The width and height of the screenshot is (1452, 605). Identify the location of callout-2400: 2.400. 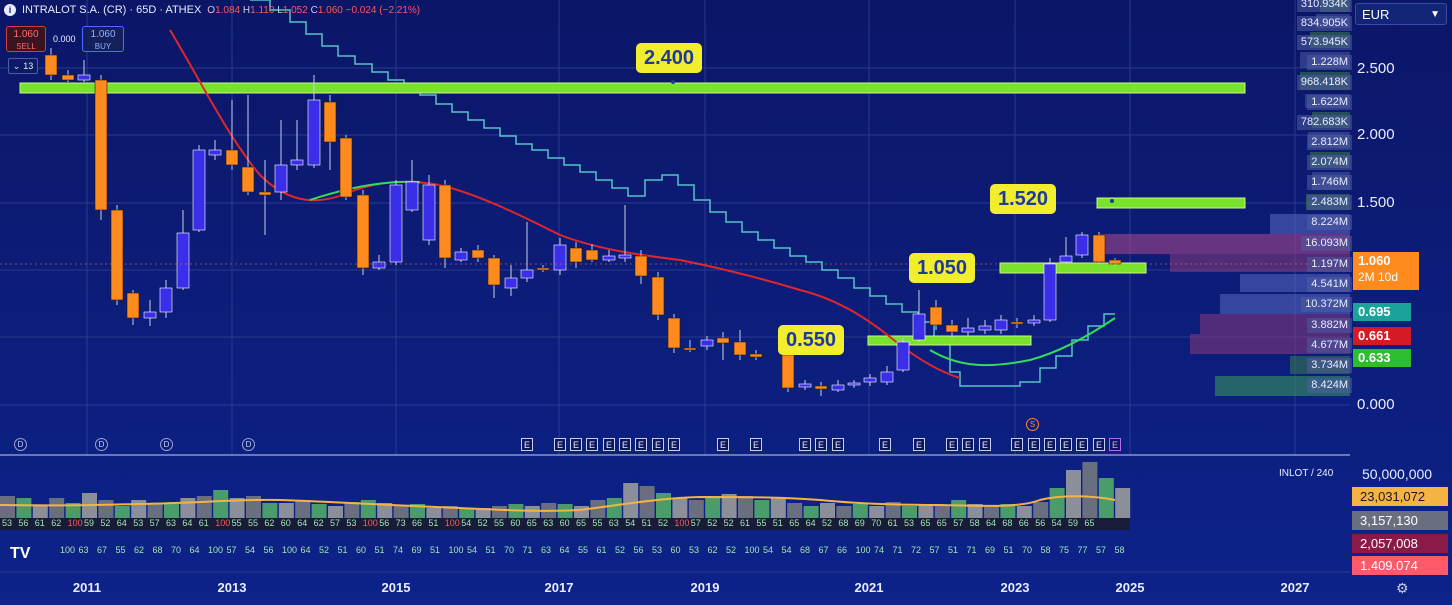
(669, 58).